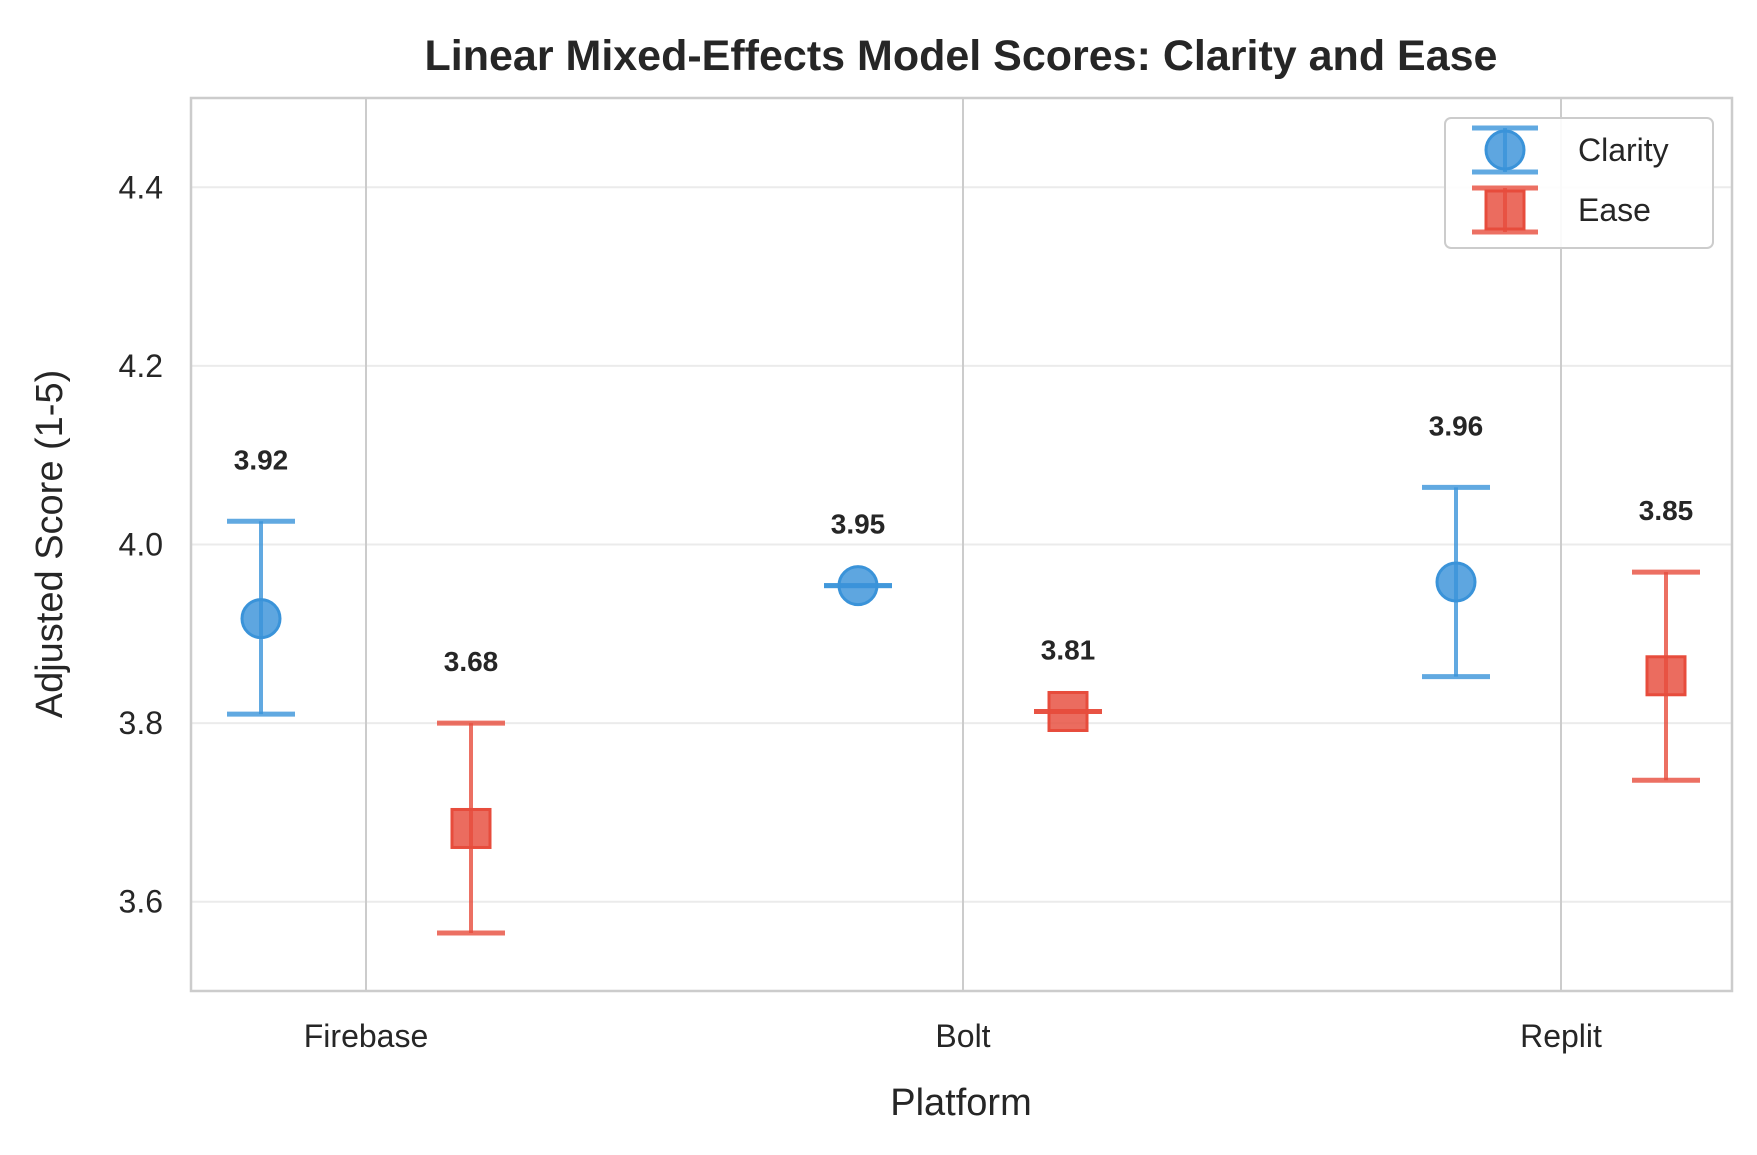 This screenshot has height=1155, width=1757. I want to click on data-label: 3.85, so click(1666, 510).